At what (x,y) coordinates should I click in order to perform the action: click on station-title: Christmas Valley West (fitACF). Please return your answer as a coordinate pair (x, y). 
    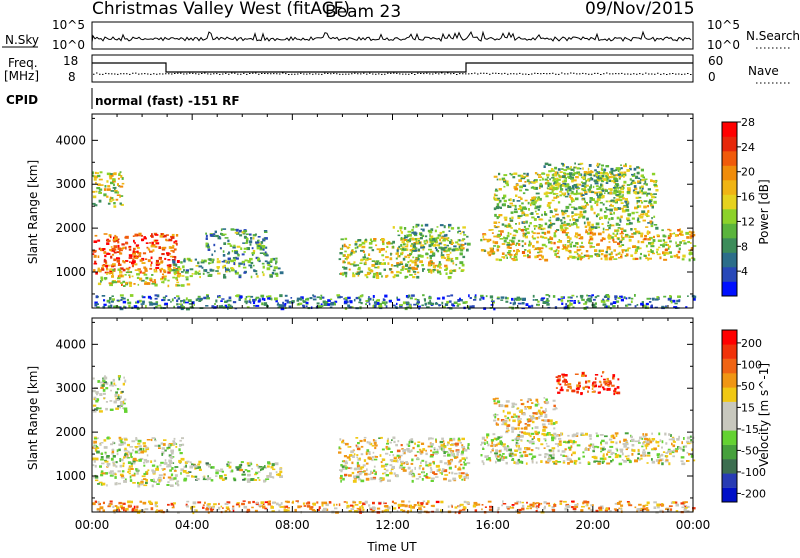
    Looking at the image, I should click on (221, 9).